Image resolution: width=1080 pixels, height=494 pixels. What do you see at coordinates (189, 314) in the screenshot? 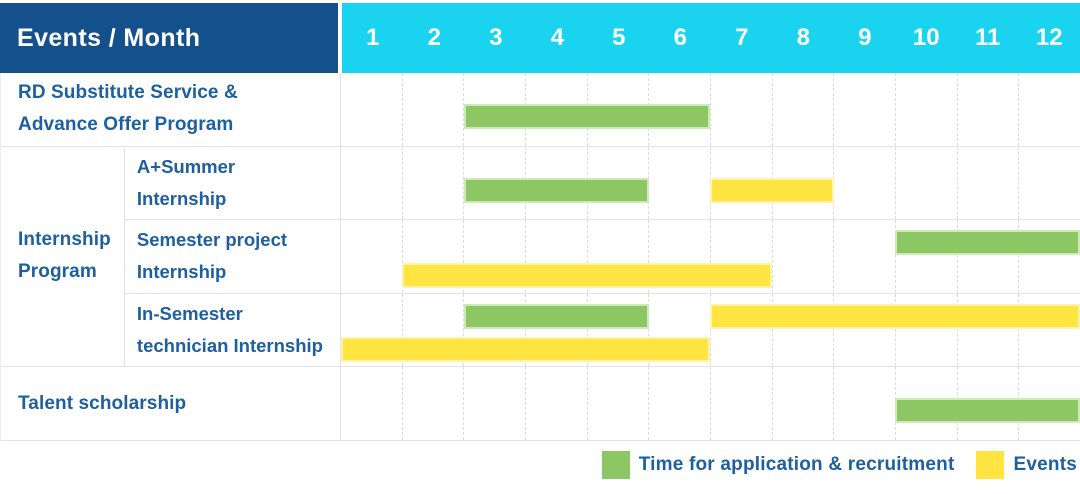
I see `row-label-line: In-Semester` at bounding box center [189, 314].